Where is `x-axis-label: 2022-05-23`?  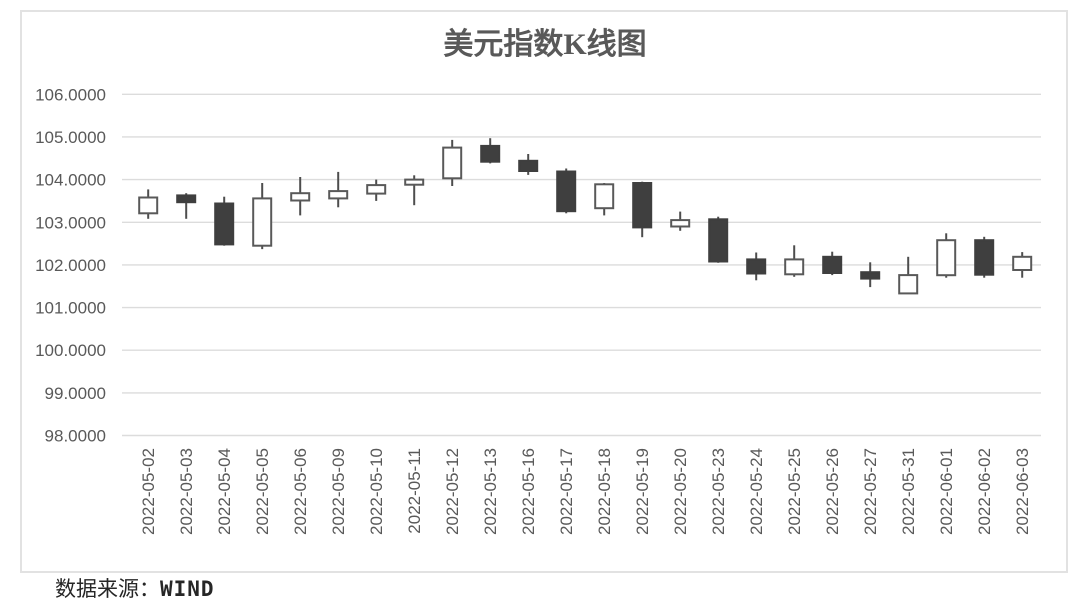
x-axis-label: 2022-05-23 is located at coordinates (718, 491).